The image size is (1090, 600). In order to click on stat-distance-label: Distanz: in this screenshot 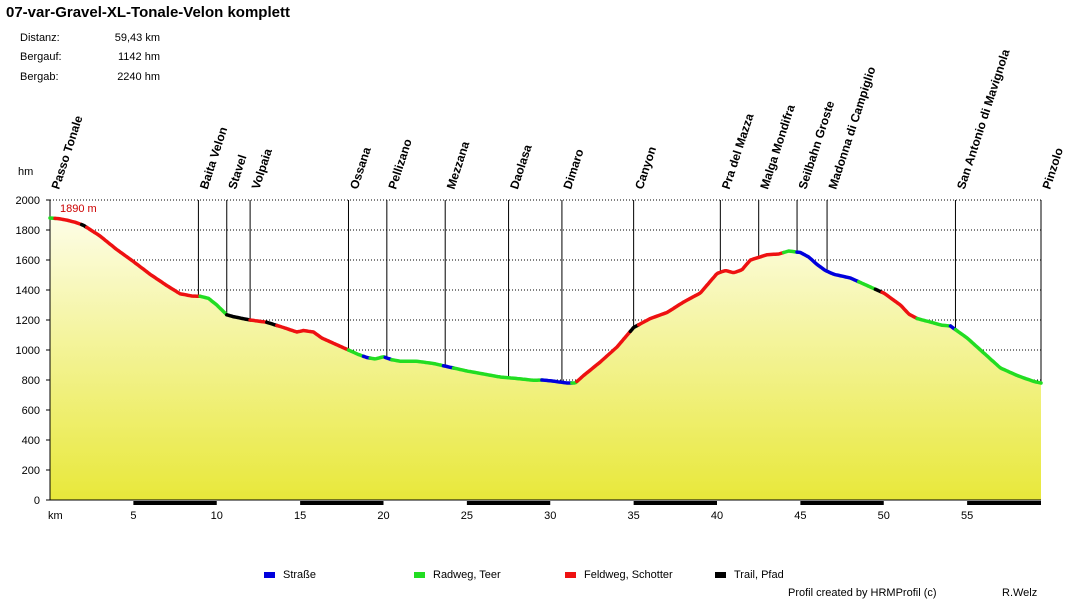, I will do `click(40, 38)`.